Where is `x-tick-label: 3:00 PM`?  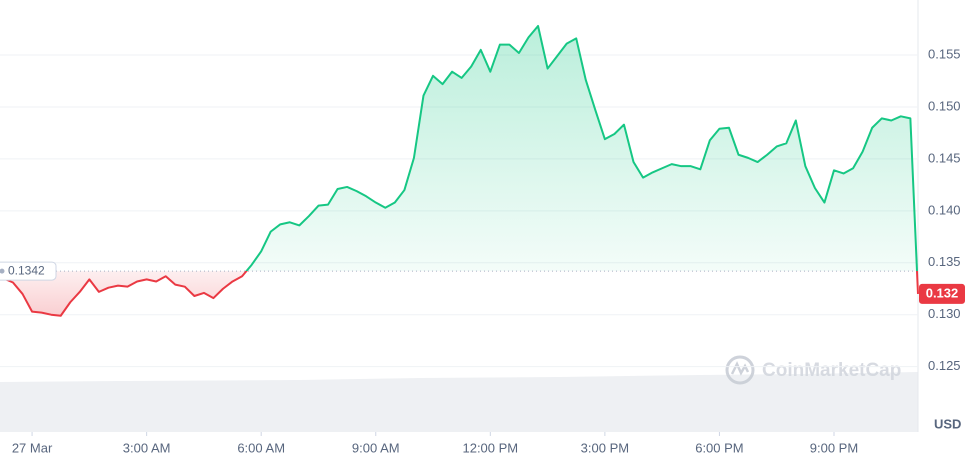 x-tick-label: 3:00 PM is located at coordinates (605, 447).